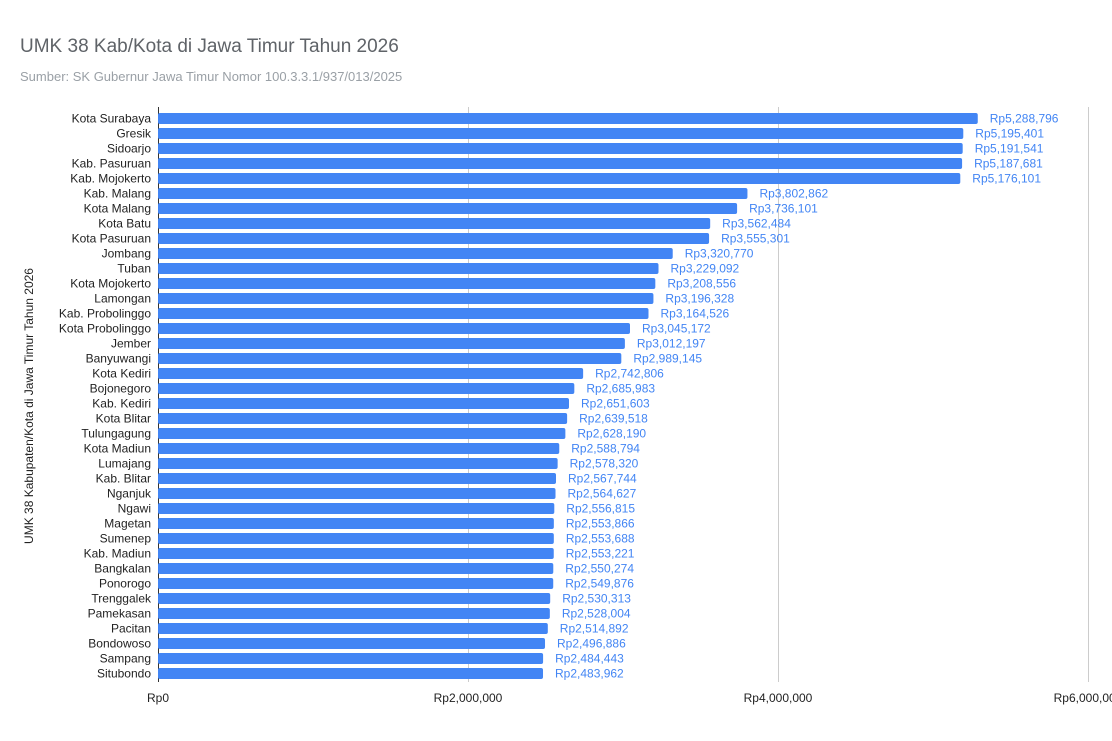 This screenshot has height=741, width=1112. What do you see at coordinates (1083, 698) in the screenshot?
I see `x-tick-label: Rp6,000,000` at bounding box center [1083, 698].